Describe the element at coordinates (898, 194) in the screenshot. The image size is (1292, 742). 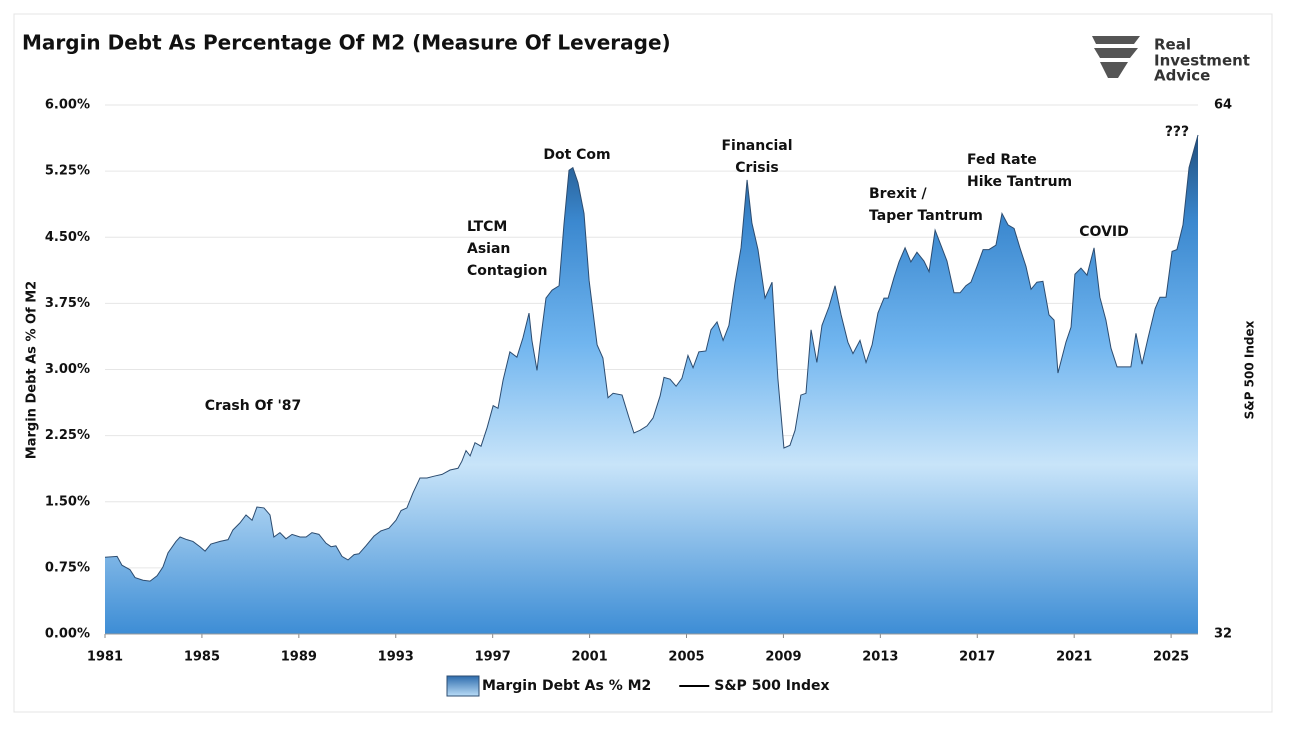
I see `annotation: Brexit /` at that location.